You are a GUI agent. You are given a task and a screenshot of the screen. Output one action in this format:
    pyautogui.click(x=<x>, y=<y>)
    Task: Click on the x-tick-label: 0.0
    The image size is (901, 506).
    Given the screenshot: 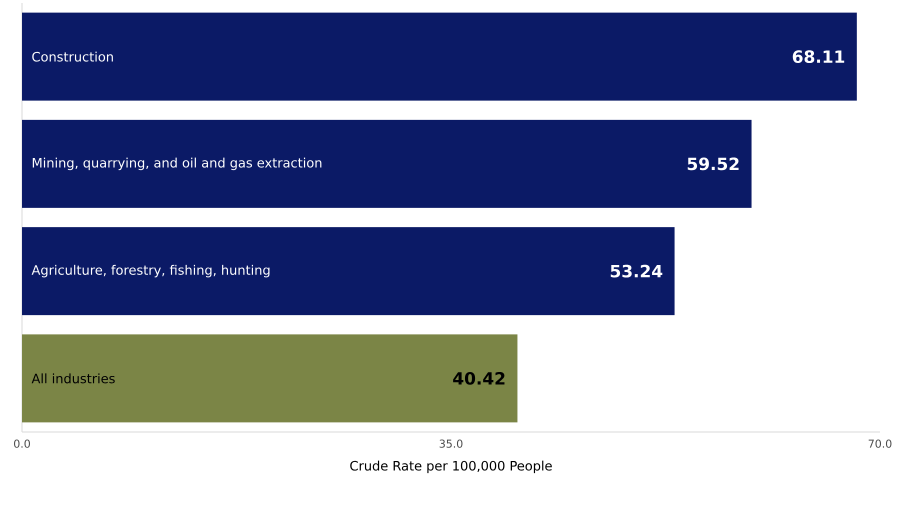 What is the action you would take?
    pyautogui.click(x=22, y=444)
    